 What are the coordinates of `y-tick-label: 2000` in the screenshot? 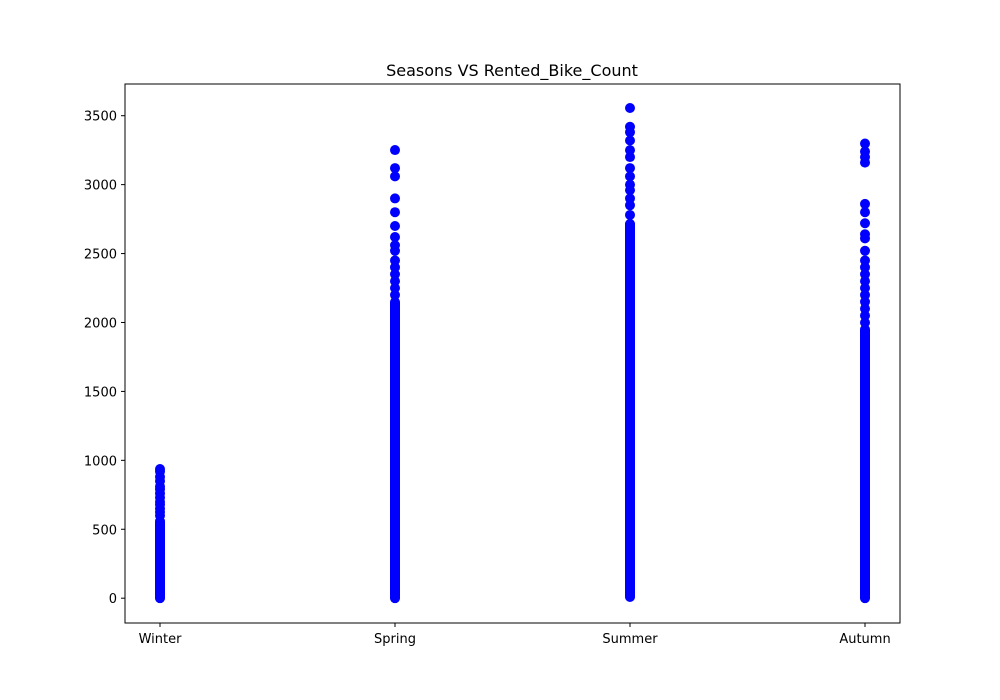 It's located at (100, 323).